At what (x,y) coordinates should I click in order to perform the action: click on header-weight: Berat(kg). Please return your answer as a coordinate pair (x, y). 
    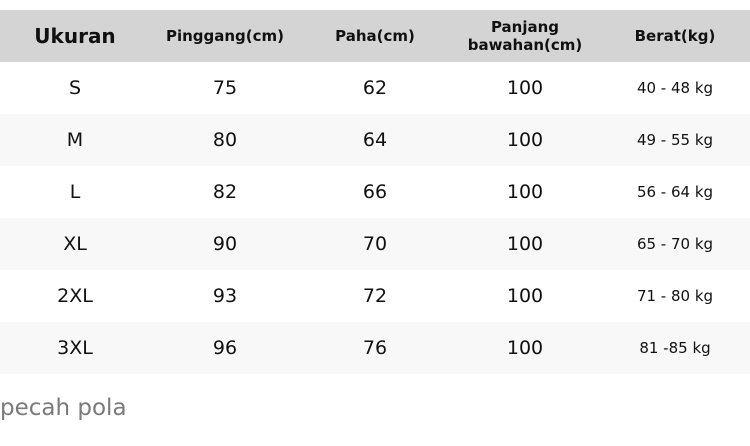
    Looking at the image, I should click on (675, 36).